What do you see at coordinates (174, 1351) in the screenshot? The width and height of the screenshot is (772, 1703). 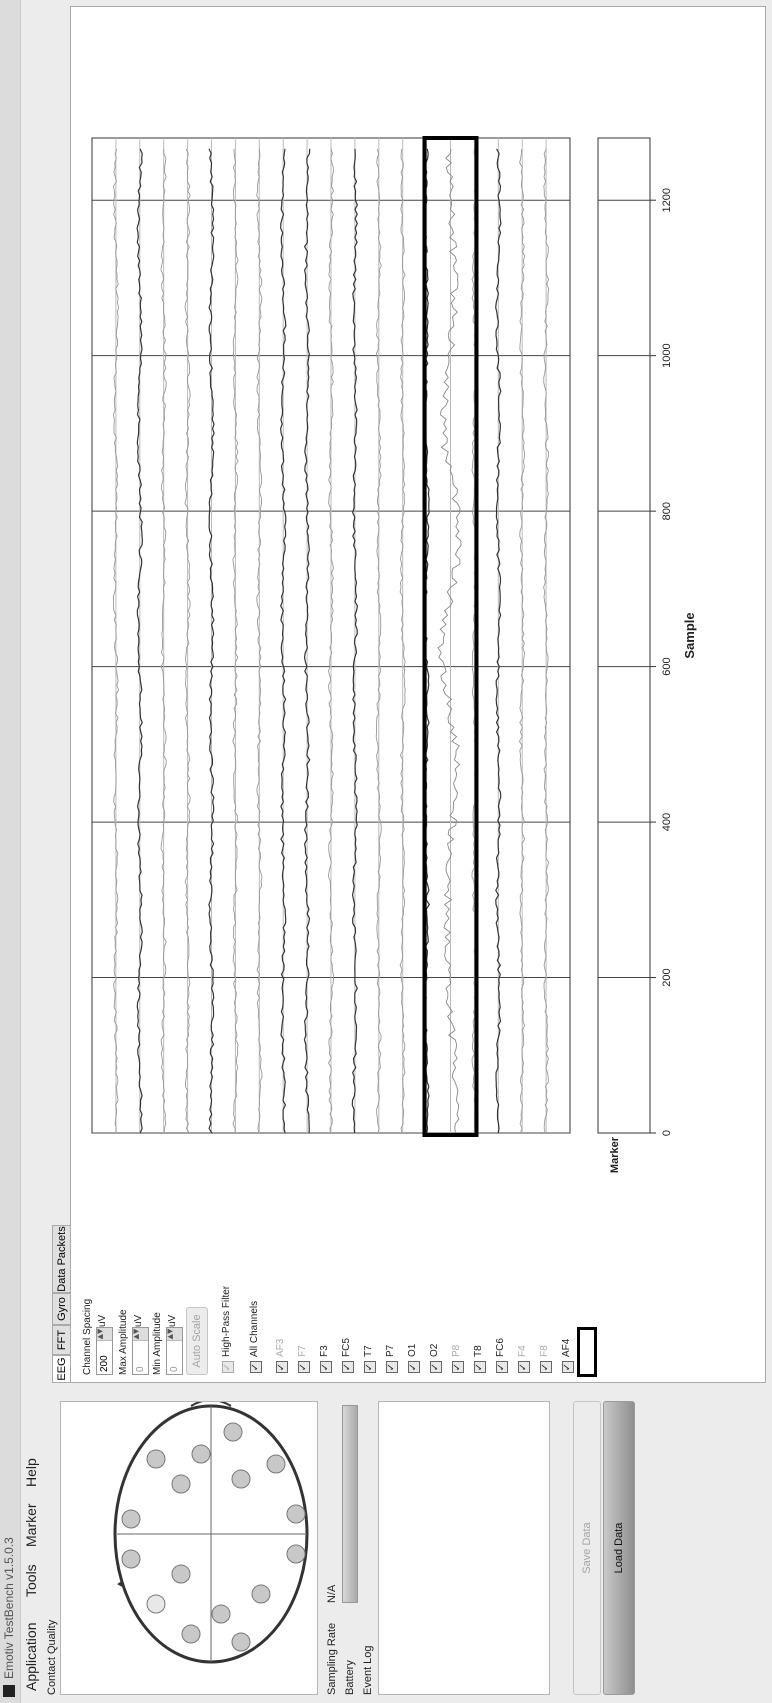 I see `min-amplitude-input: 0 ▲▼` at bounding box center [174, 1351].